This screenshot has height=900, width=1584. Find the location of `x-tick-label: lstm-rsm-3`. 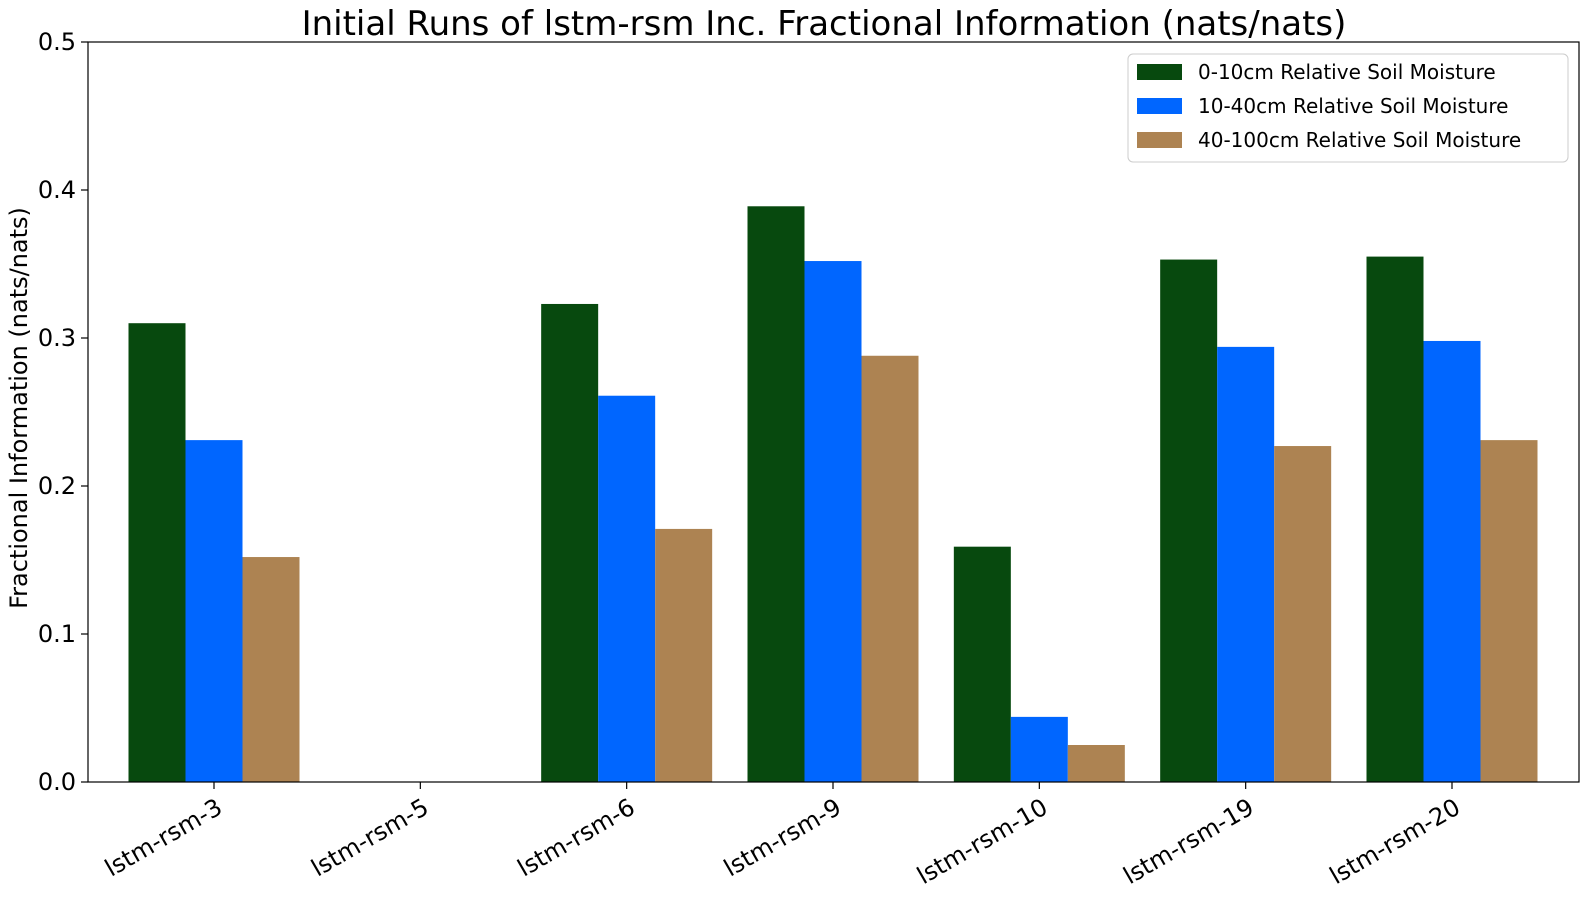

x-tick-label: lstm-rsm-3 is located at coordinates (163, 837).